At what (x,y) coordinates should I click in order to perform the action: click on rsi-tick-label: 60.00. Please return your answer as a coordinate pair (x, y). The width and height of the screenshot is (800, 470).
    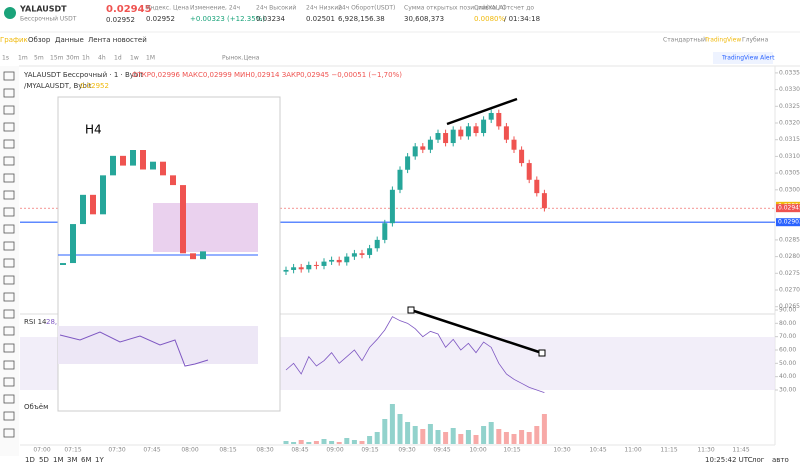
    Looking at the image, I should click on (787, 350).